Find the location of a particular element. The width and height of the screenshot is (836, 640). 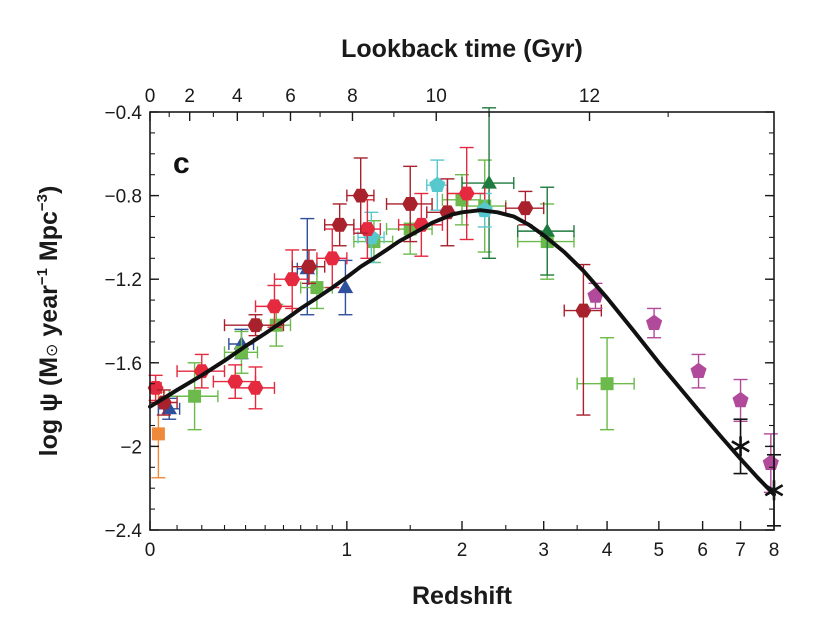

top-tick-label: 6 is located at coordinates (290, 96).